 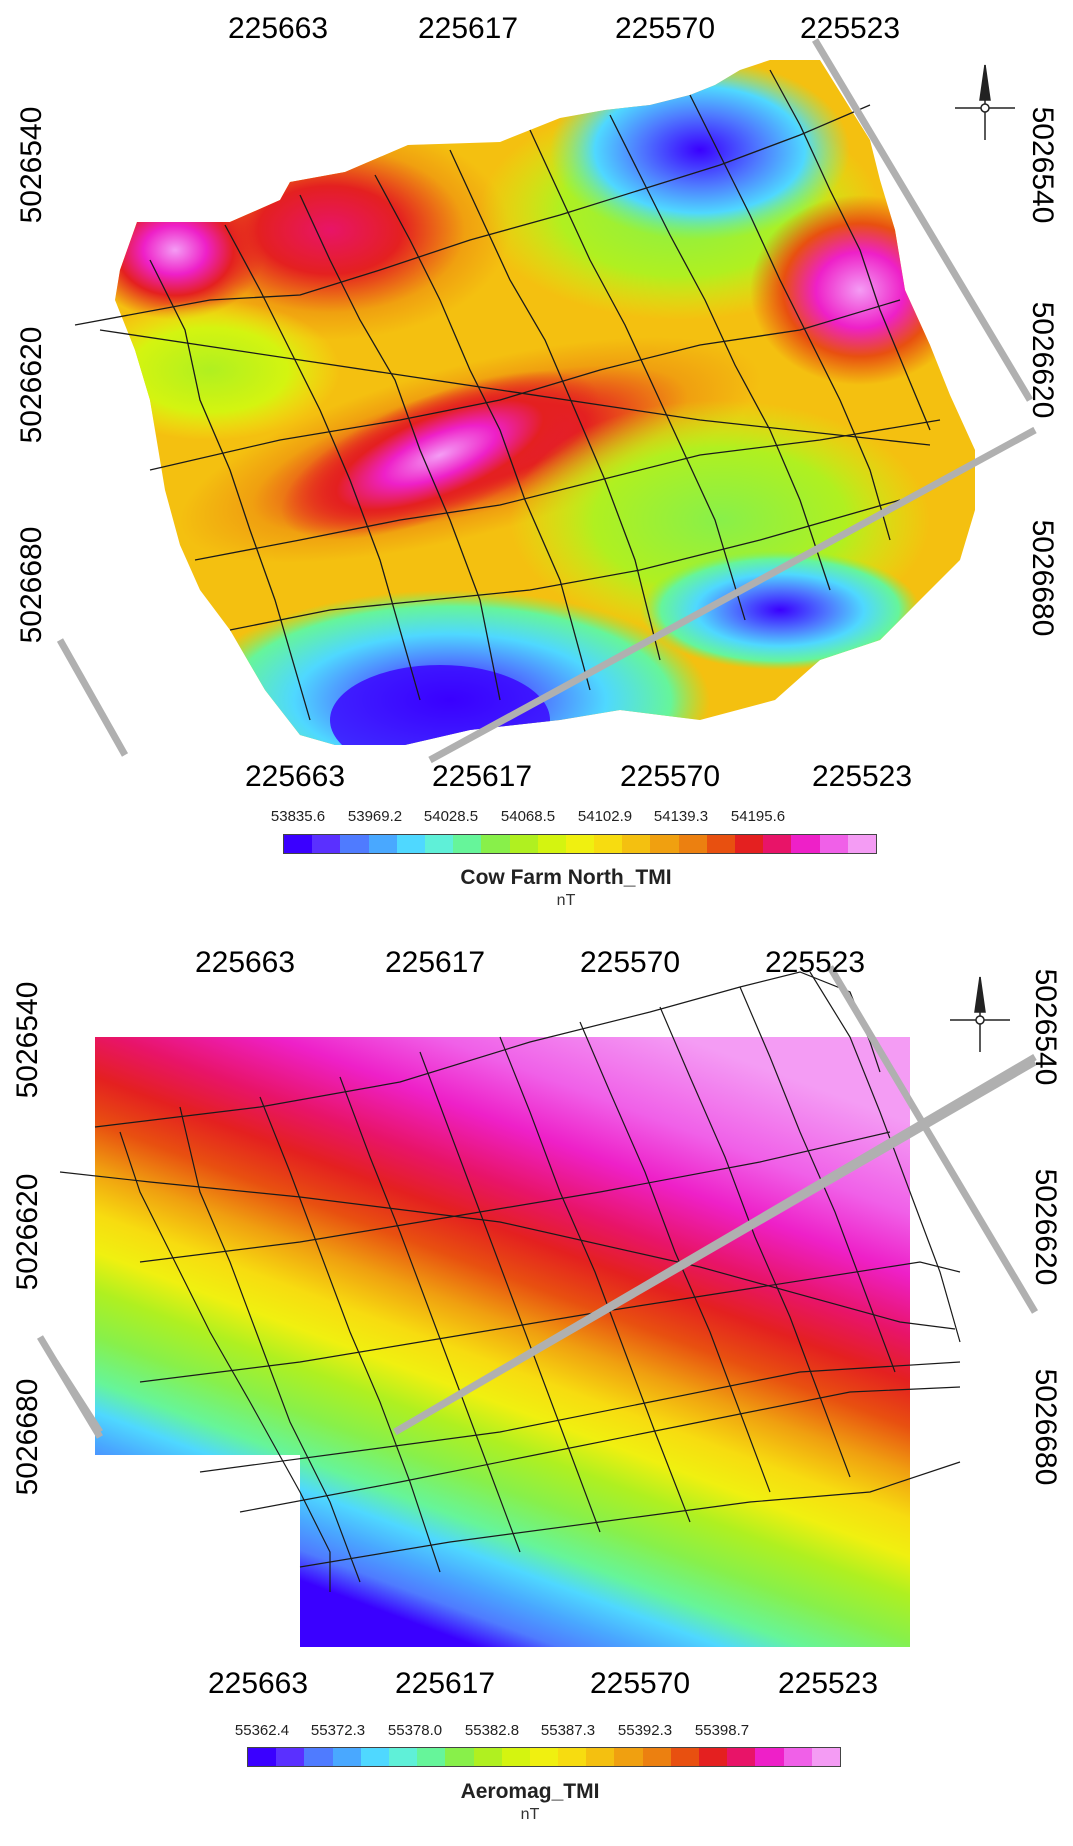 What do you see at coordinates (528, 816) in the screenshot?
I see `legend-tick-4: 54068.5` at bounding box center [528, 816].